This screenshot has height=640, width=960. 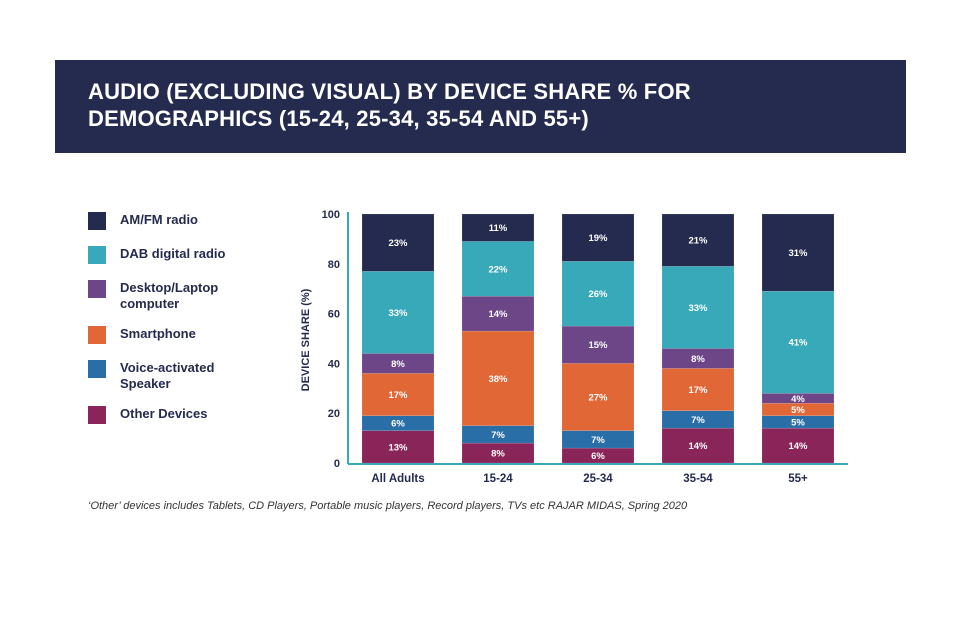 What do you see at coordinates (397, 479) in the screenshot?
I see `x-tick-label: All Adults` at bounding box center [397, 479].